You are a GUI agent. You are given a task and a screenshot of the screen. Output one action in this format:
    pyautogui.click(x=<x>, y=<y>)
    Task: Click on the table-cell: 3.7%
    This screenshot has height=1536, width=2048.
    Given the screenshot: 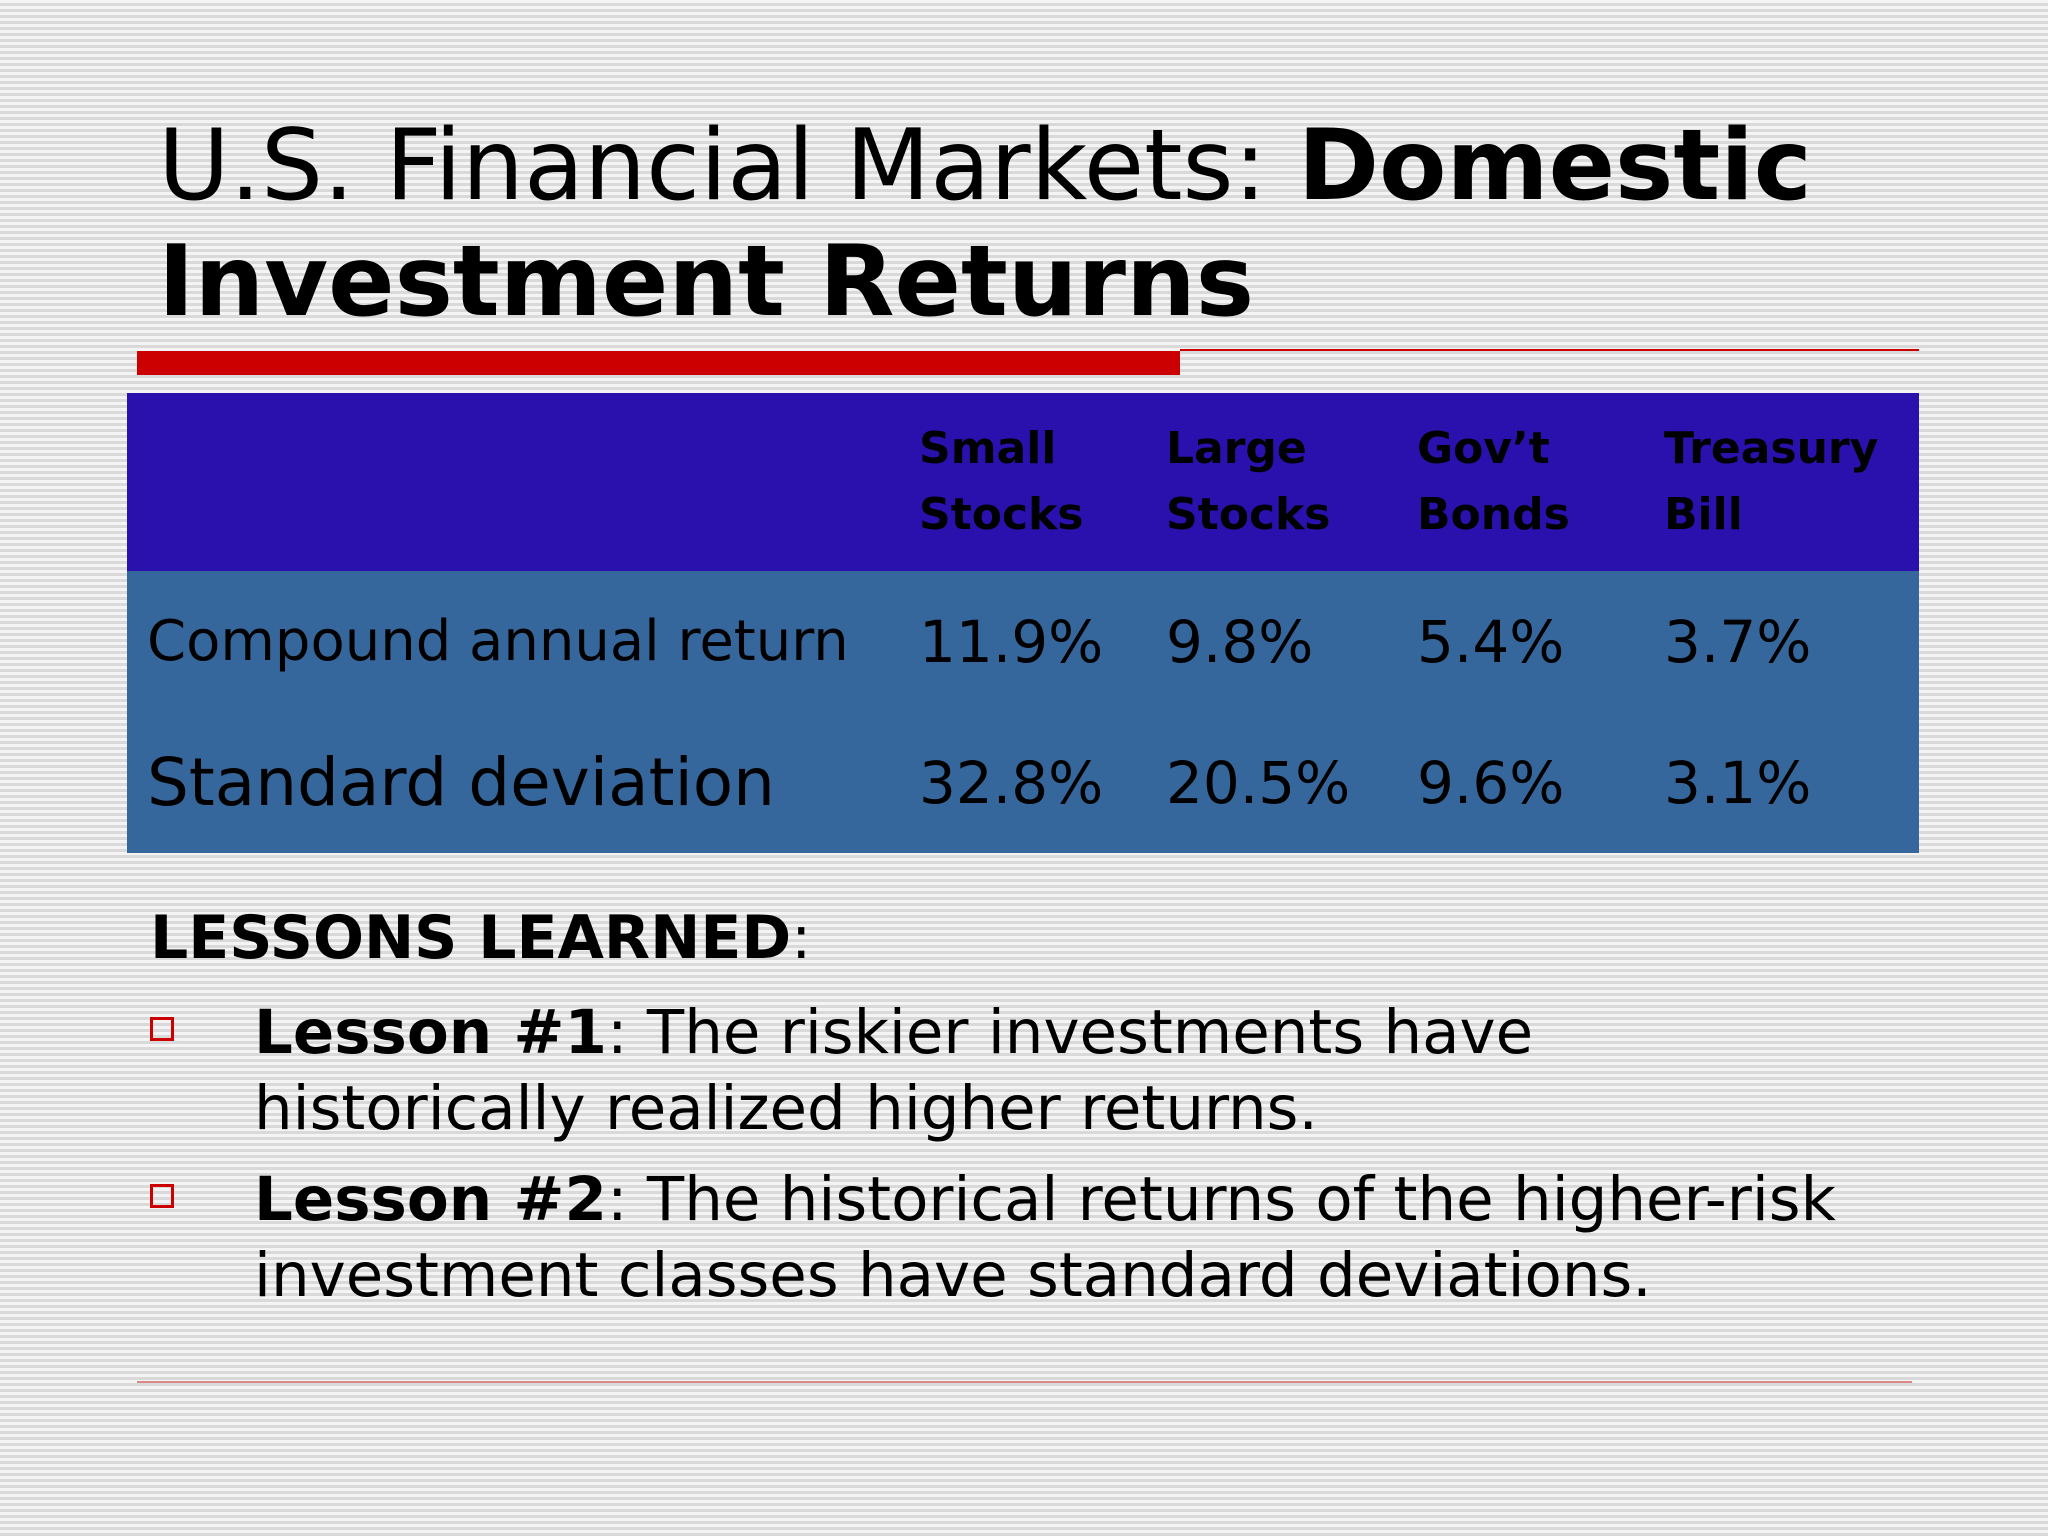 What is the action you would take?
    pyautogui.click(x=1738, y=641)
    